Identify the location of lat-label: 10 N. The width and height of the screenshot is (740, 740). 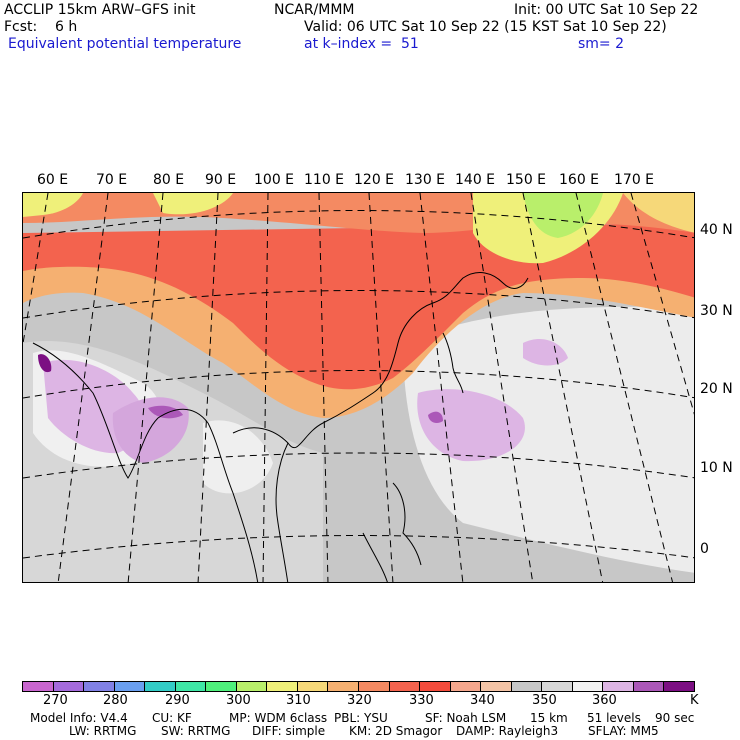
(716, 468).